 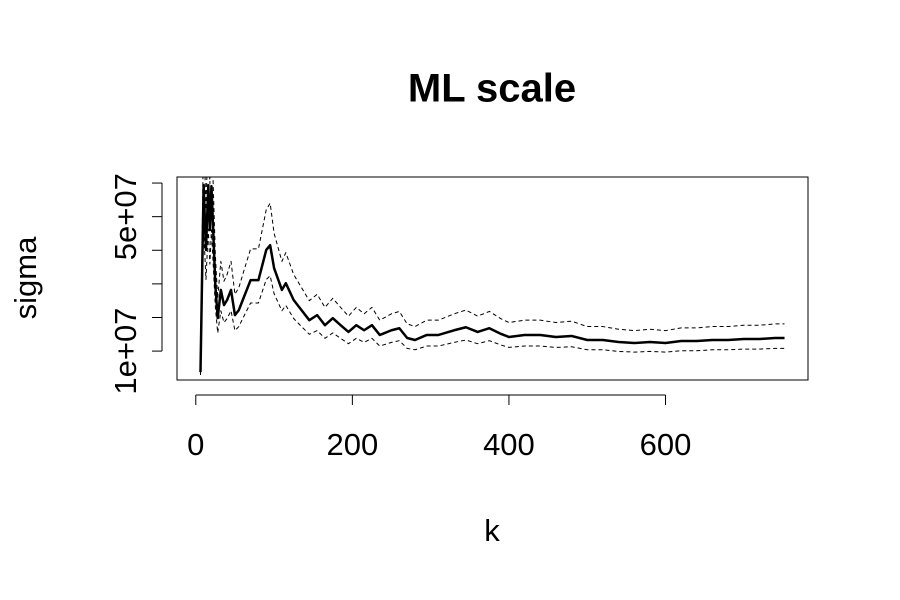 What do you see at coordinates (195, 444) in the screenshot?
I see `x-tick-label: 0` at bounding box center [195, 444].